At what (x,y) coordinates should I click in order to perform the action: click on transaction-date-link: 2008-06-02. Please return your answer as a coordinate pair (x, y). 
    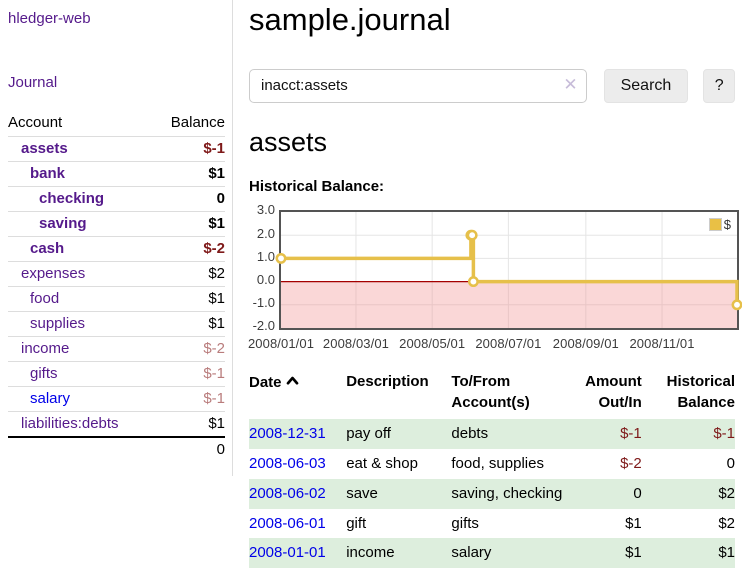
    Looking at the image, I should click on (287, 493).